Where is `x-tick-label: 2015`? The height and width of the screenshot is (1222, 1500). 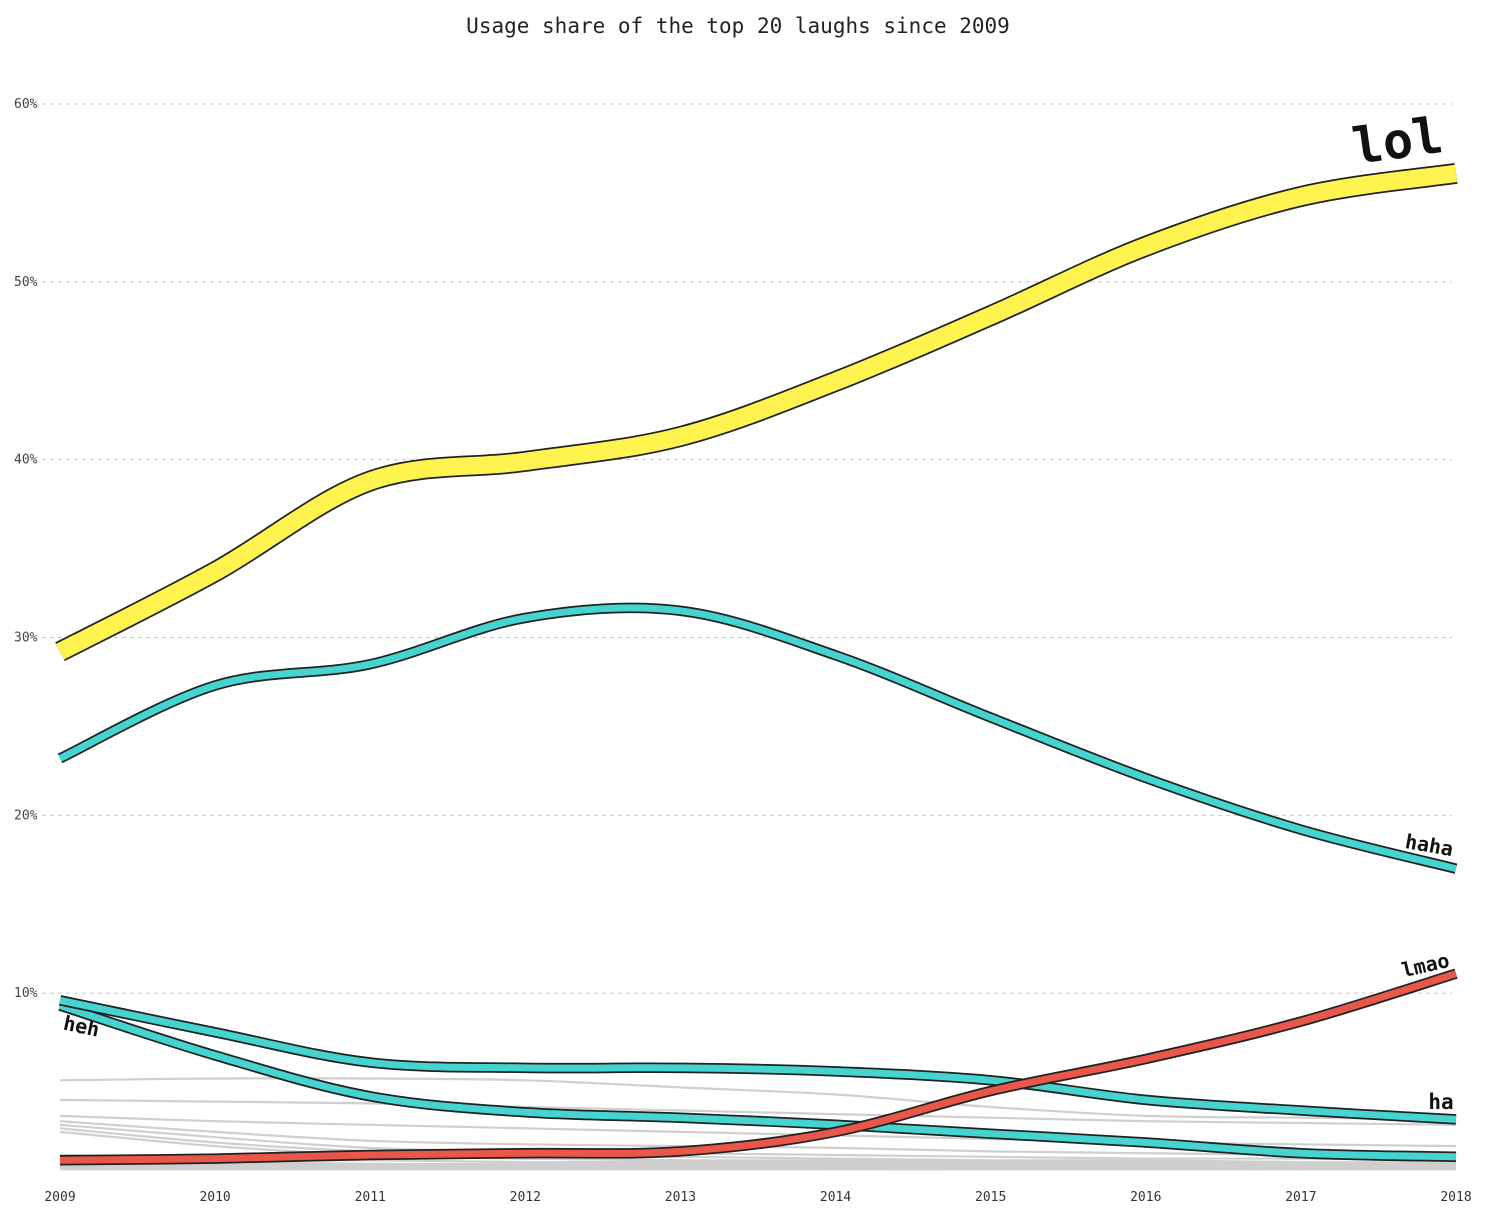
x-tick-label: 2015 is located at coordinates (990, 1197).